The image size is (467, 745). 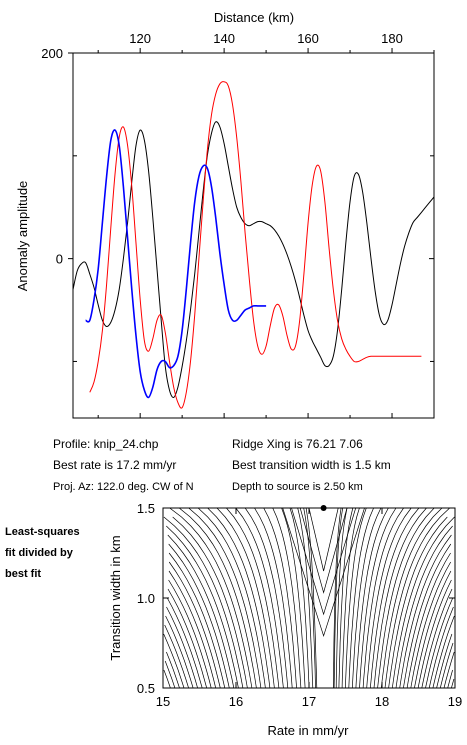 I want to click on top-y-tick-label: 200, so click(x=52, y=53).